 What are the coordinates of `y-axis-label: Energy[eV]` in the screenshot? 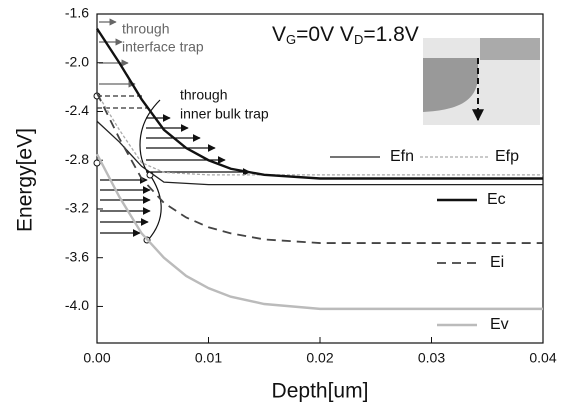 It's located at (25, 180).